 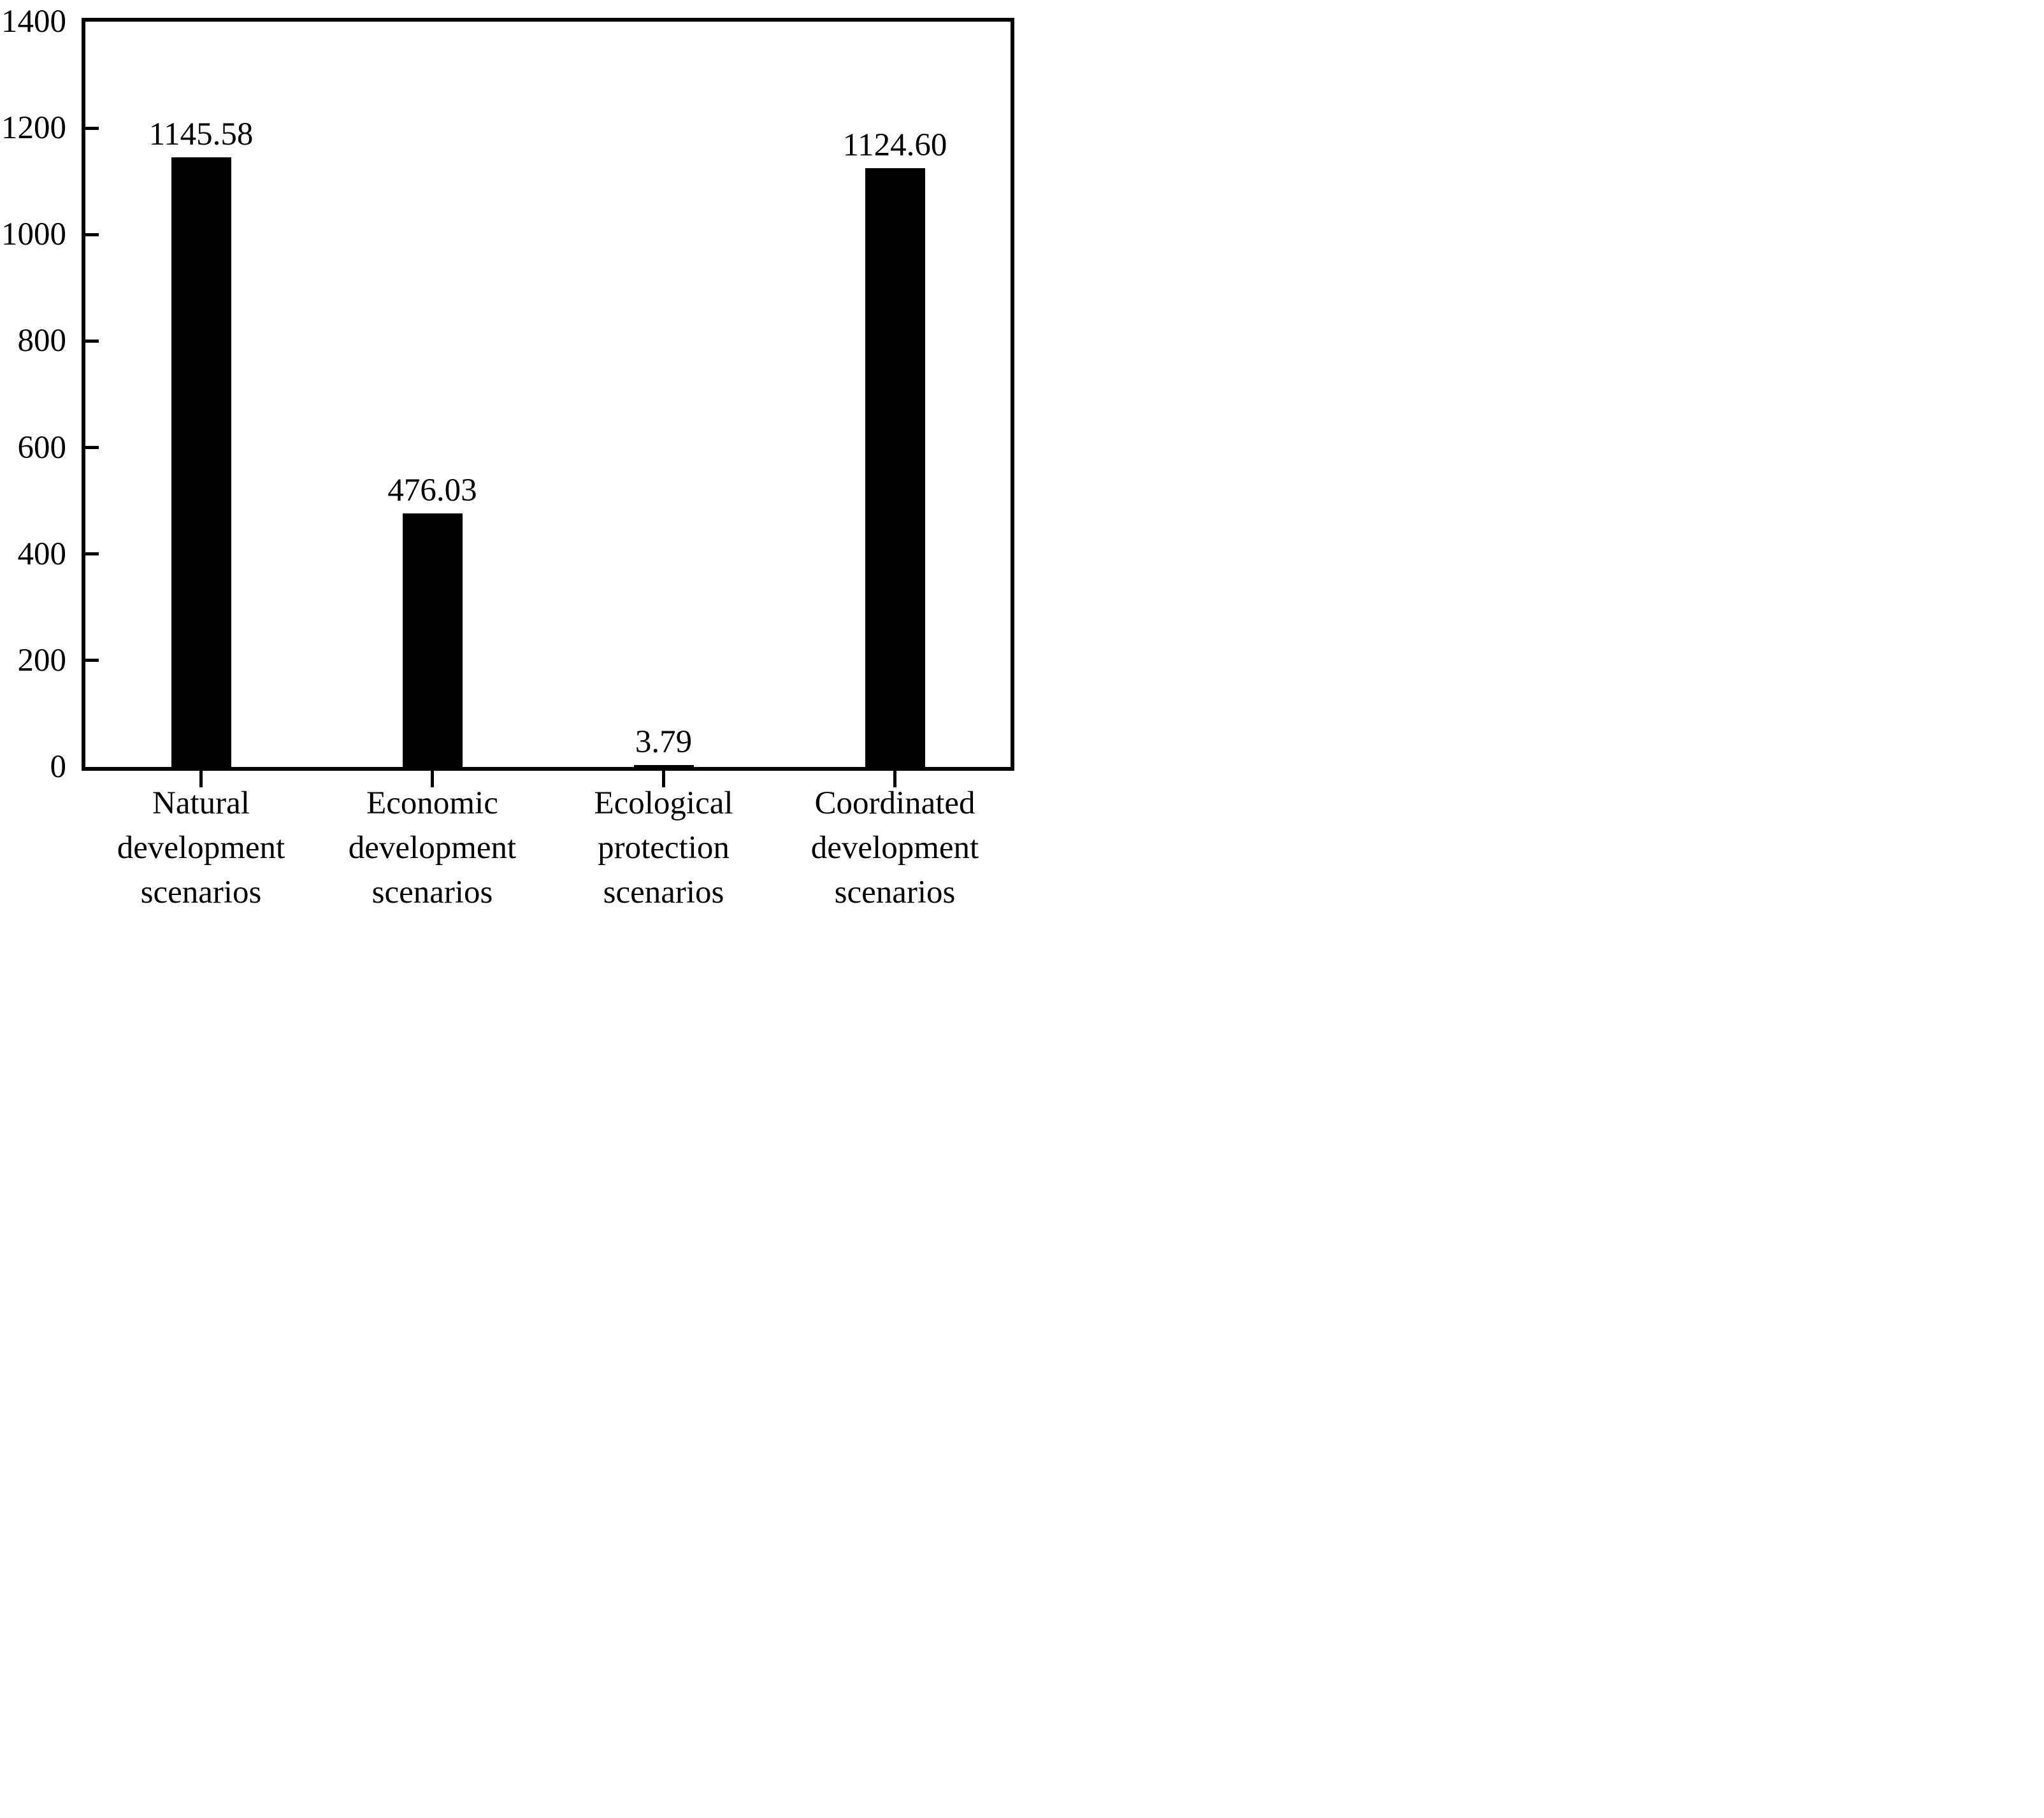 I want to click on y-axis-tick-label: 600, so click(x=42, y=447).